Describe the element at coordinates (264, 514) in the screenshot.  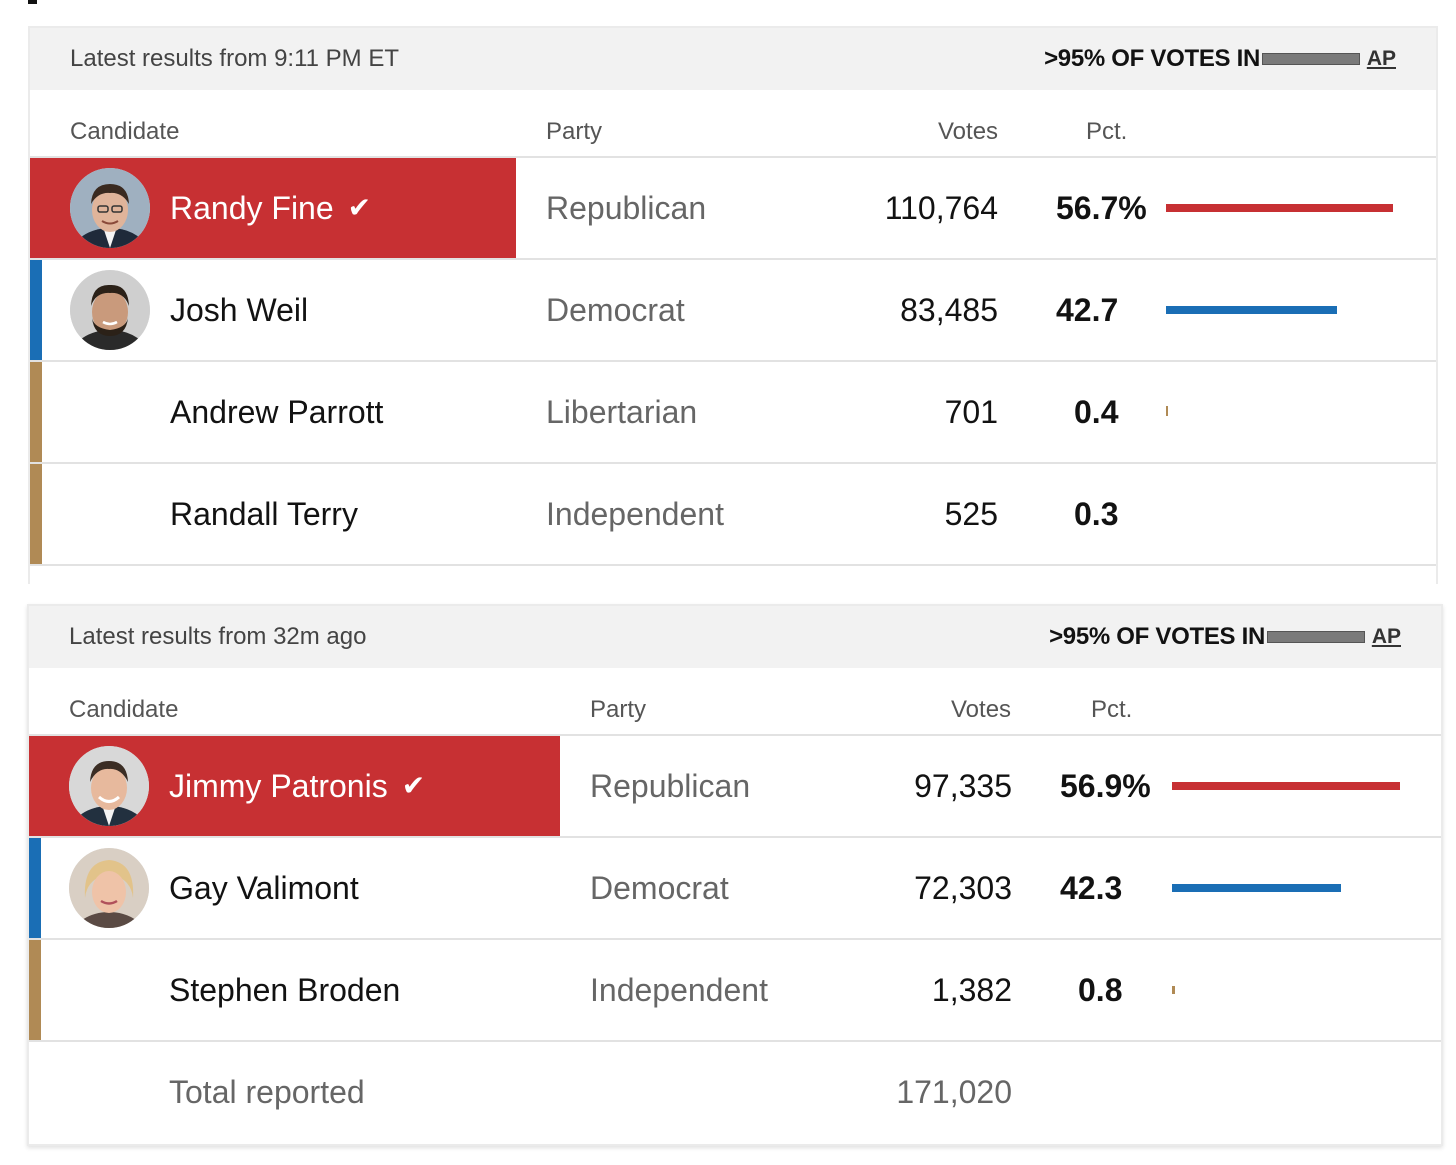
I see `candidate-name: Randall Terry` at that location.